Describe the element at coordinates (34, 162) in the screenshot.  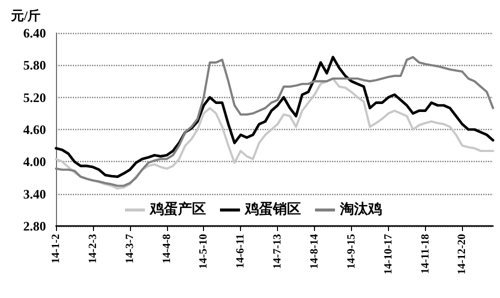
I see `y-tick-label: 4.00` at that location.